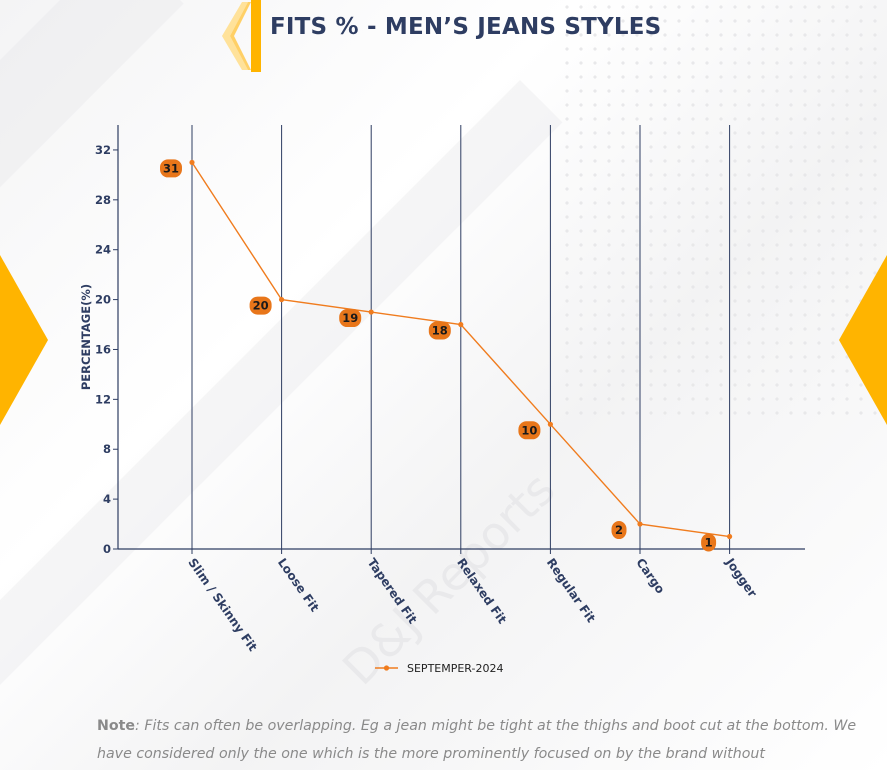 The width and height of the screenshot is (887, 770). Describe the element at coordinates (116, 726) in the screenshot. I see `footnote-label: Note` at that location.